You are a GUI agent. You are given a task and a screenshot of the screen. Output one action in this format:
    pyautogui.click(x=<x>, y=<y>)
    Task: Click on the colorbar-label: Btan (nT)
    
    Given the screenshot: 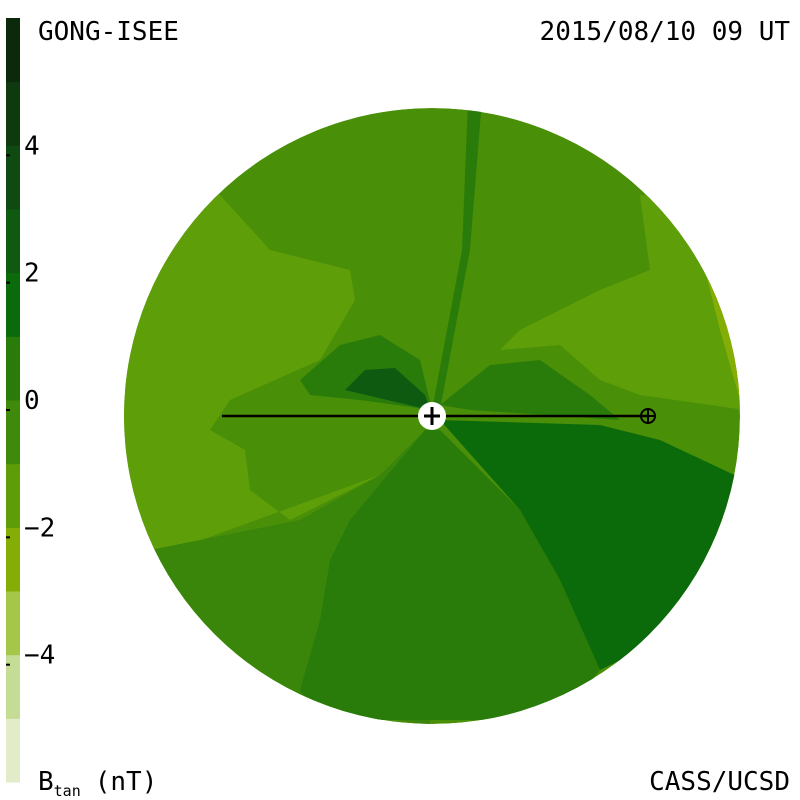 What is the action you would take?
    pyautogui.click(x=97, y=783)
    